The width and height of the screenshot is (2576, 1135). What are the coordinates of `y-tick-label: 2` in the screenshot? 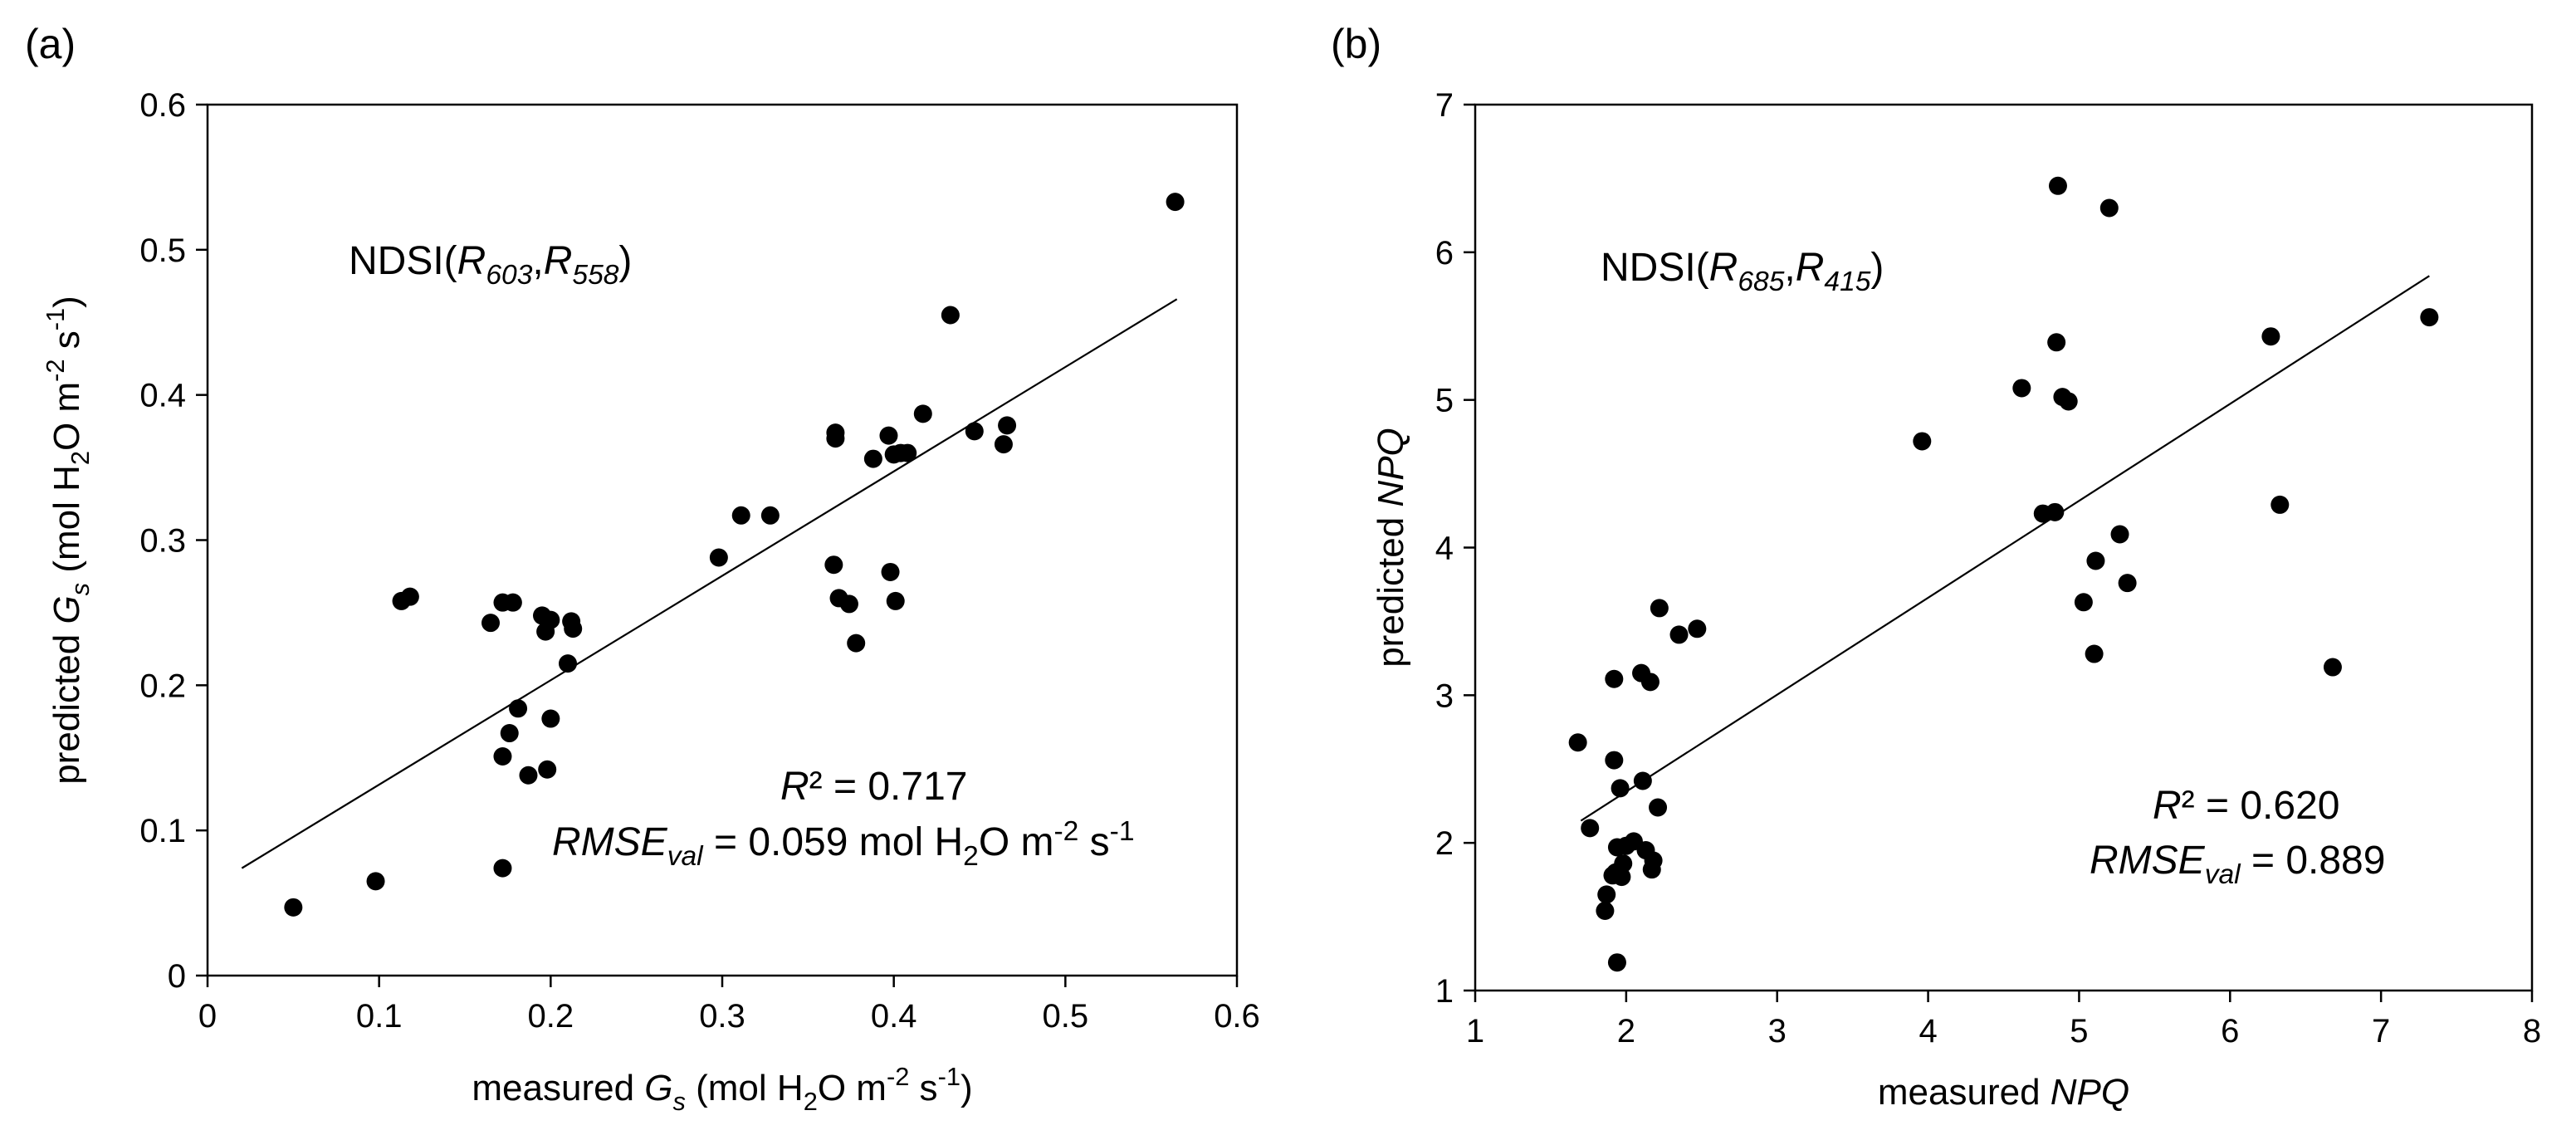 It's located at (1444, 843).